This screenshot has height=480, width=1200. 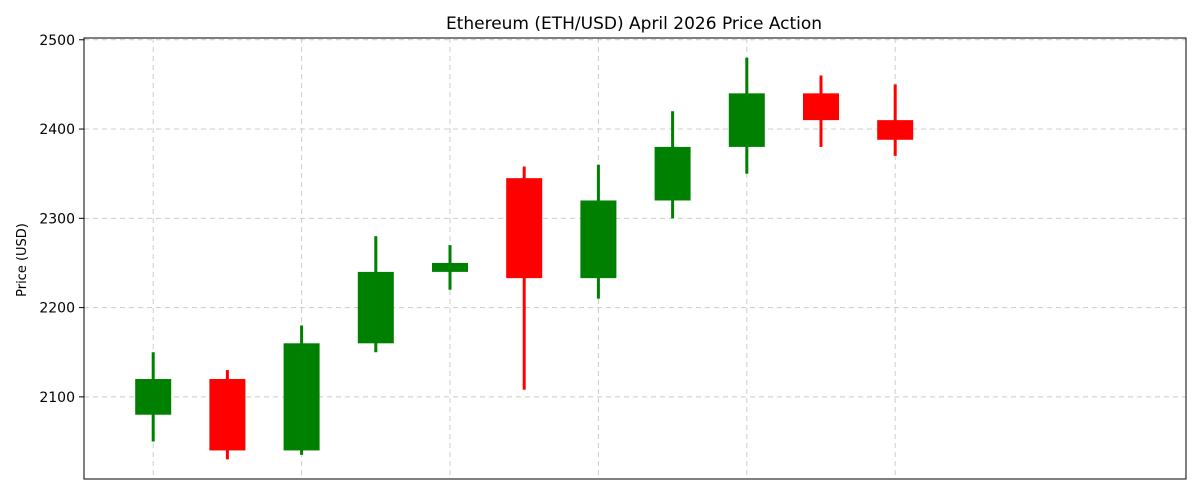 What do you see at coordinates (57, 41) in the screenshot?
I see `y-tick-label: 2500` at bounding box center [57, 41].